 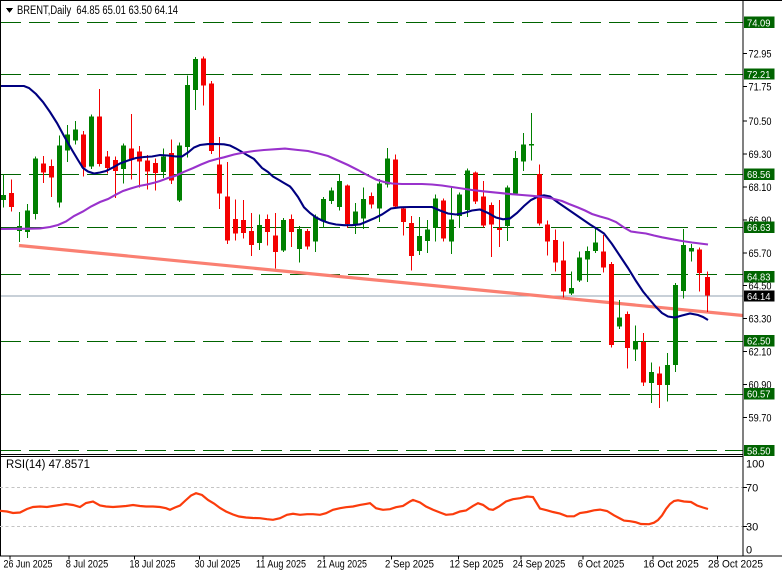 What do you see at coordinates (759, 297) in the screenshot?
I see `svg-text: 64.14` at bounding box center [759, 297].